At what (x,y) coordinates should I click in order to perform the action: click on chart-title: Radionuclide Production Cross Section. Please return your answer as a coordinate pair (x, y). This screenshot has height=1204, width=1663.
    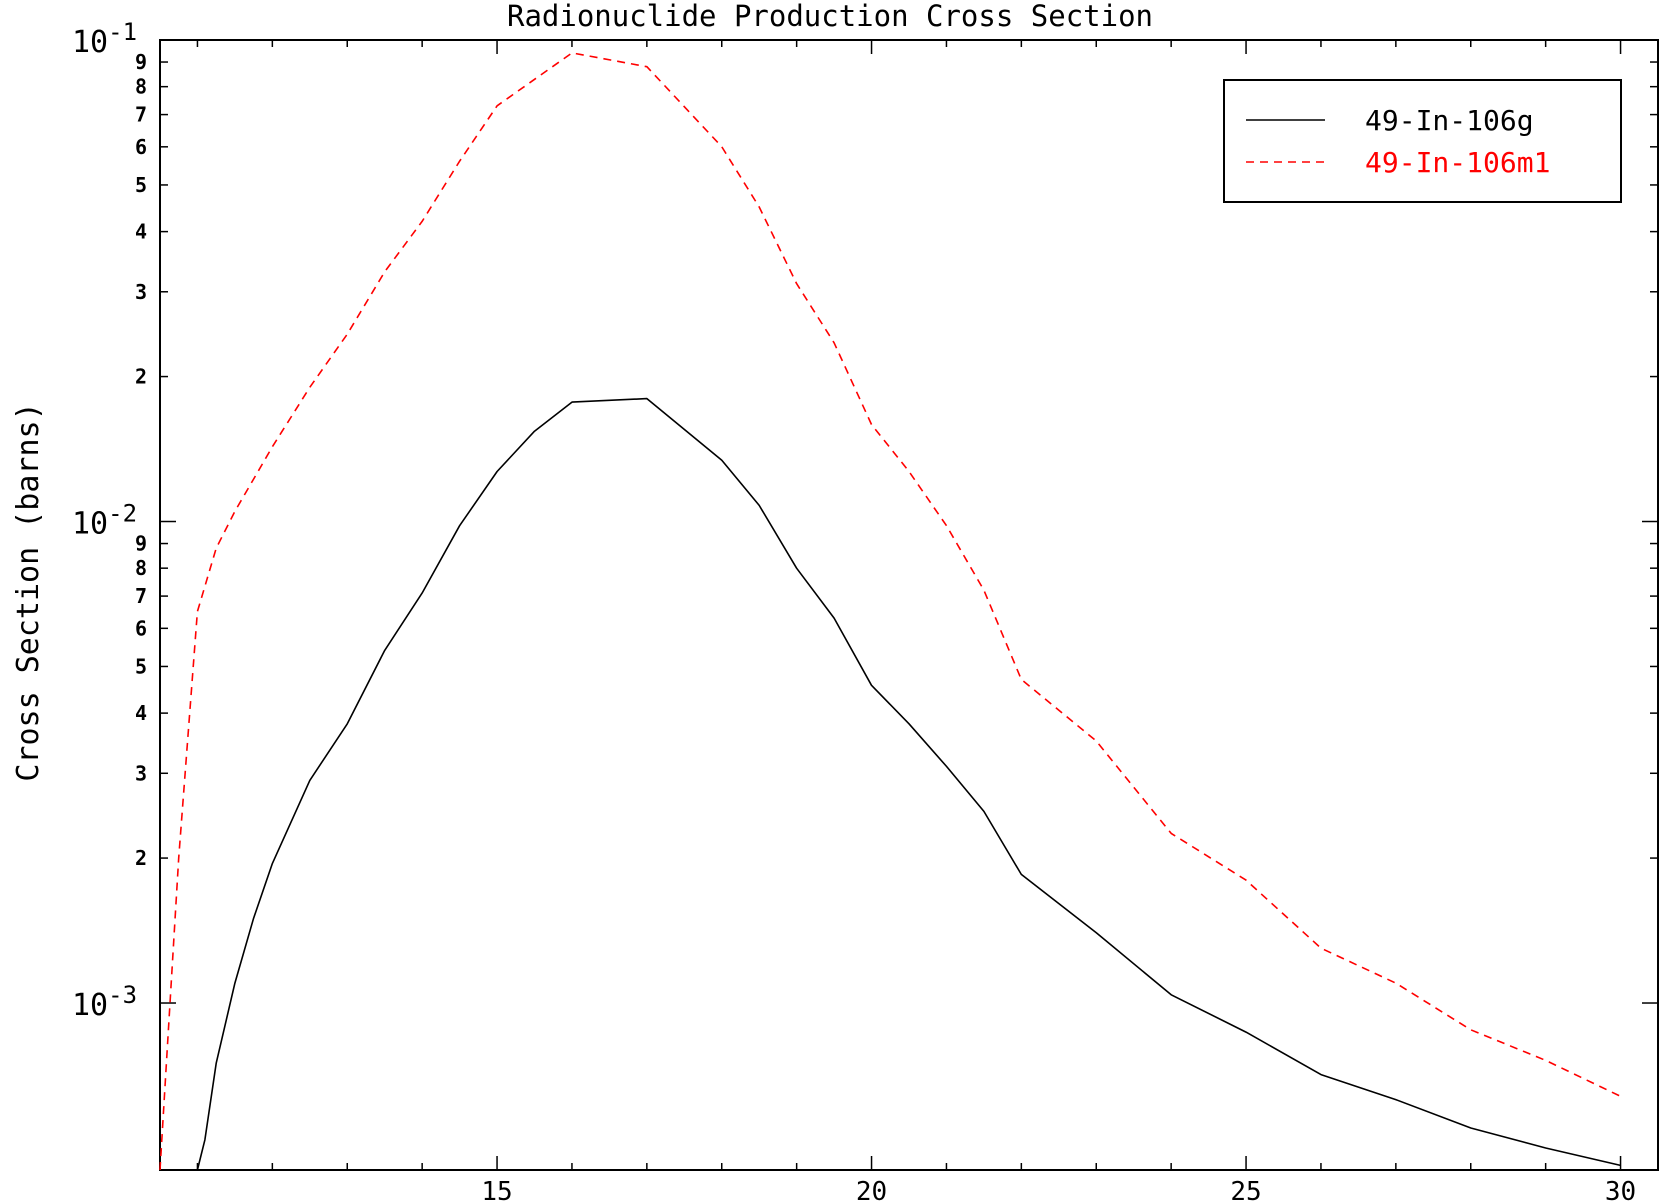
    Looking at the image, I should click on (830, 16).